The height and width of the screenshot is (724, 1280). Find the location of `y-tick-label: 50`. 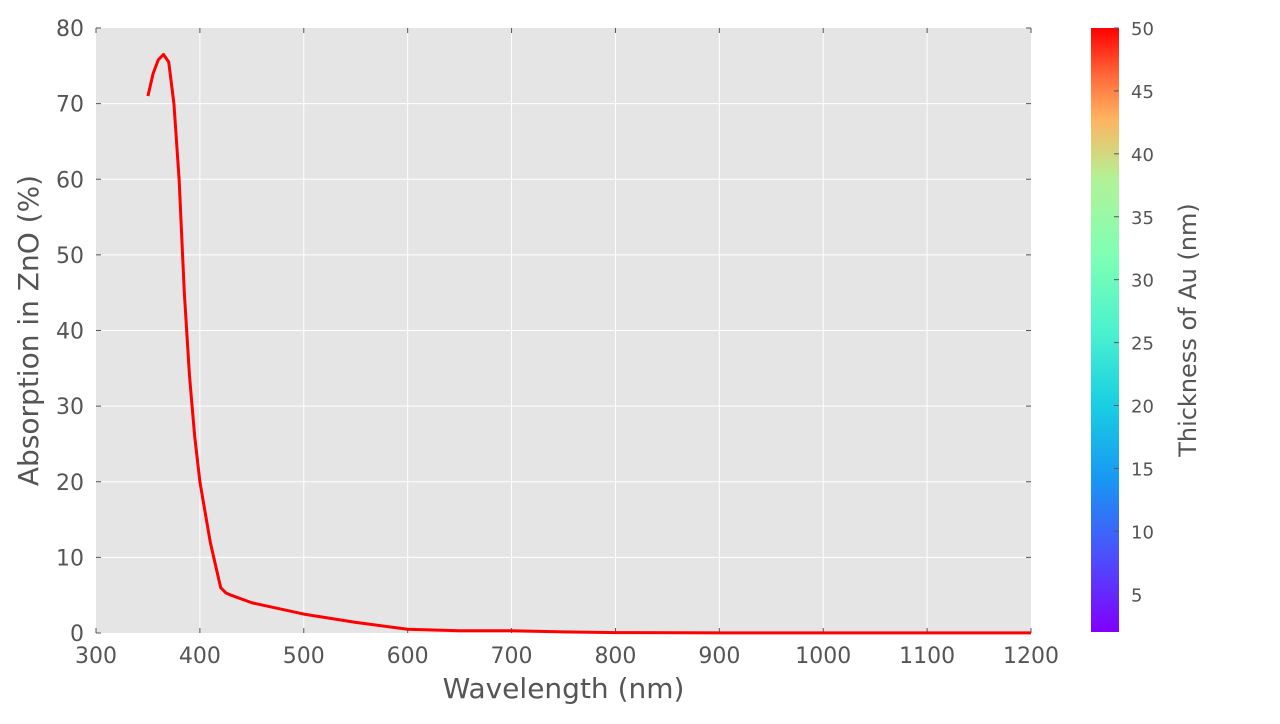

y-tick-label: 50 is located at coordinates (70, 256).